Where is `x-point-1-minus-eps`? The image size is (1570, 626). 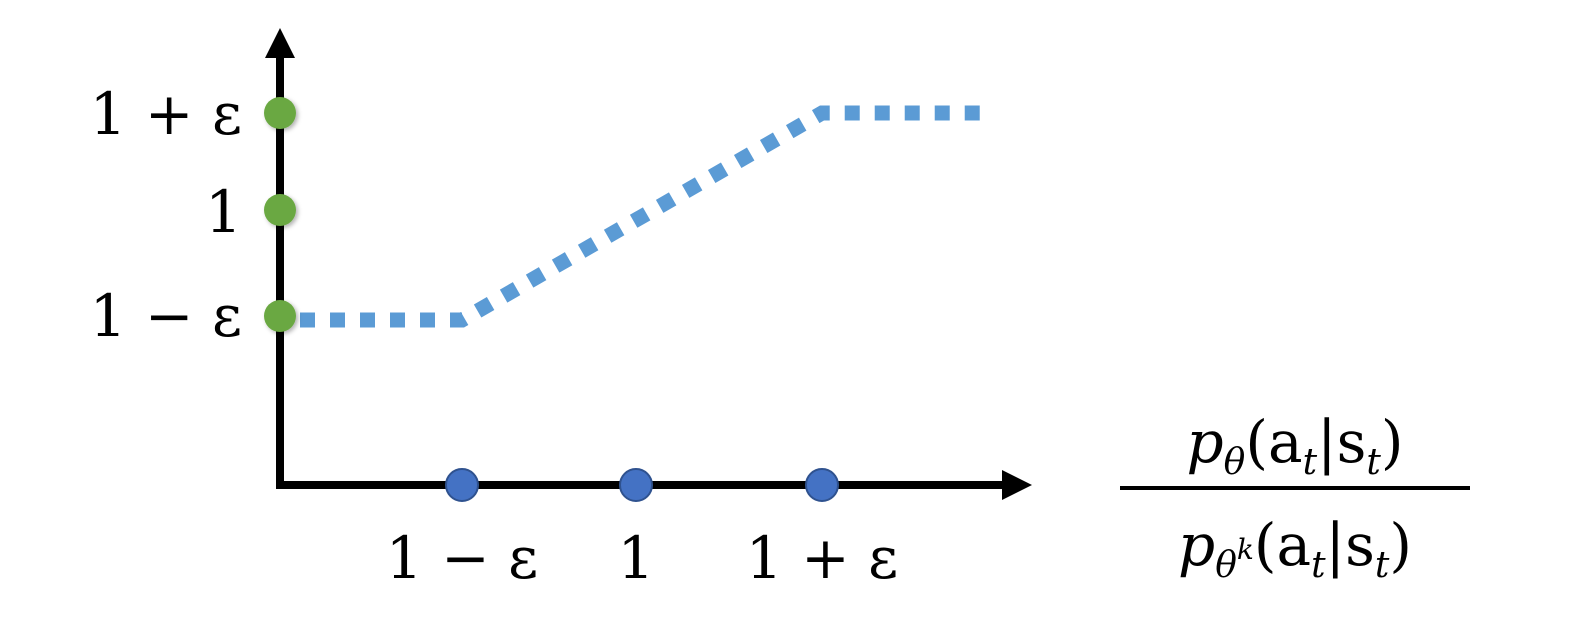
x-point-1-minus-eps is located at coordinates (462, 485).